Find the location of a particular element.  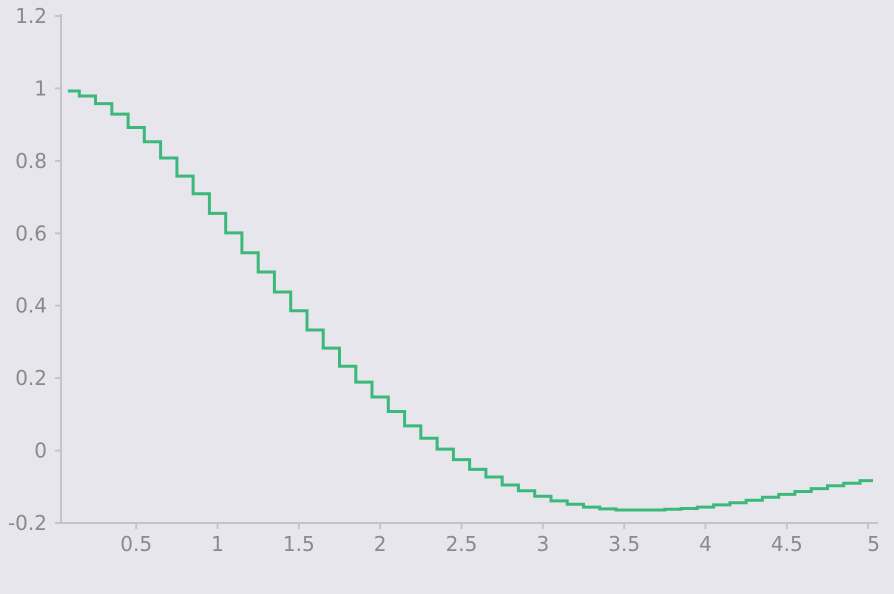

x-tick-label: 2 is located at coordinates (380, 544).